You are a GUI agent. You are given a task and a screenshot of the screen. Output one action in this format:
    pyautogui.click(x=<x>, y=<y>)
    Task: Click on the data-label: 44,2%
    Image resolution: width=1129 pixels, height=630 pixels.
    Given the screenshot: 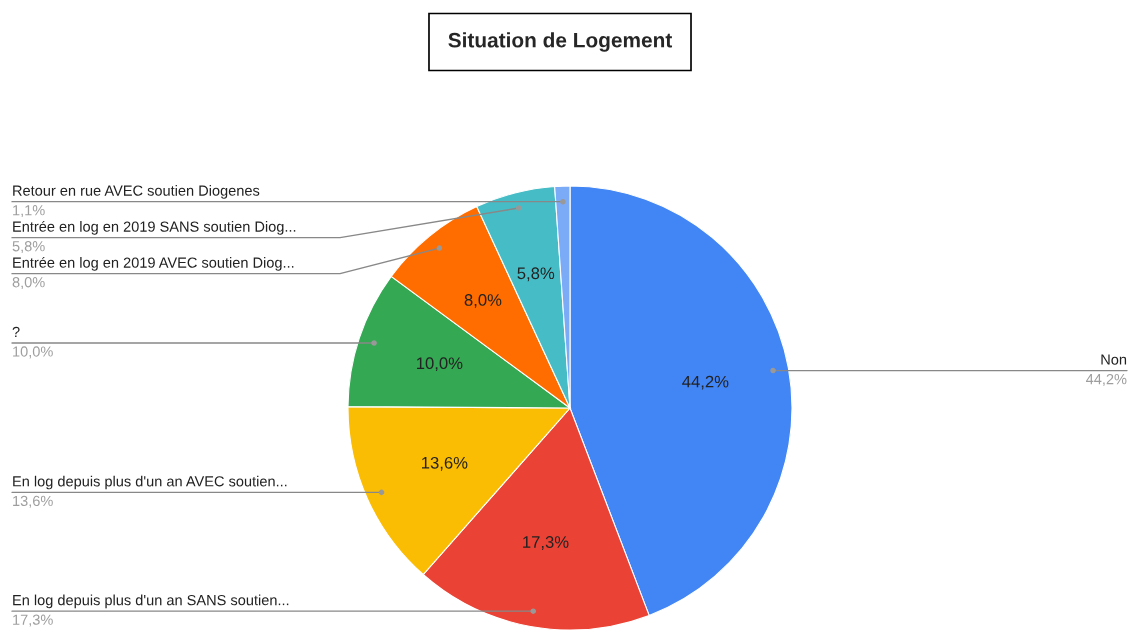 What is the action you would take?
    pyautogui.click(x=705, y=382)
    